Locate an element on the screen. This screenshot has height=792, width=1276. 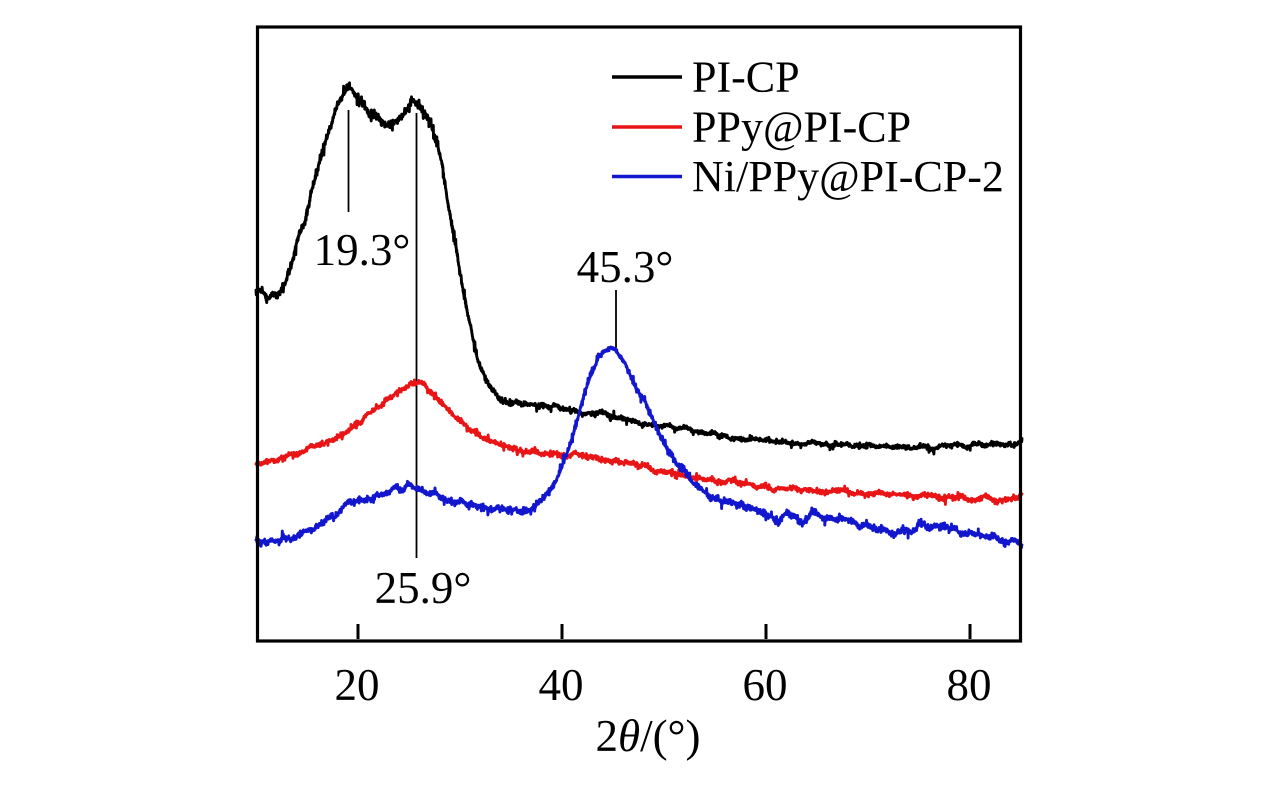
svg-text: Ni/PPy@PI-CP-2 is located at coordinates (848, 176).